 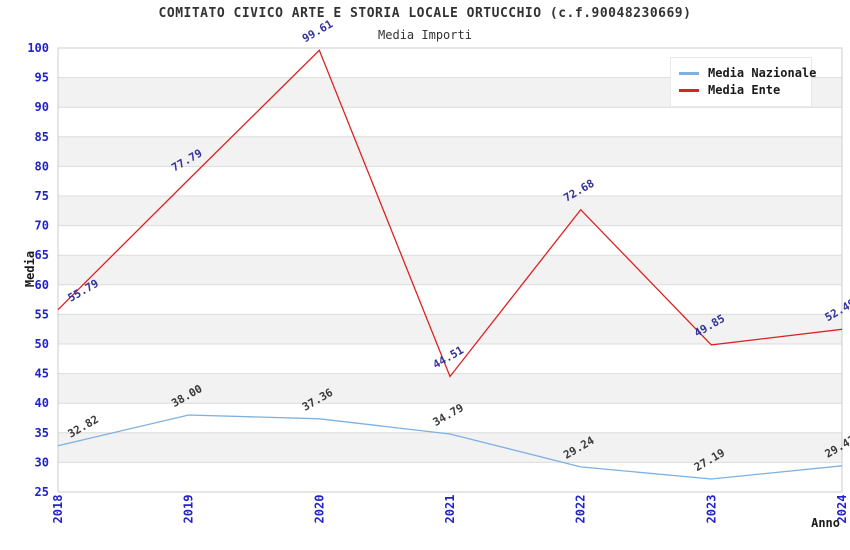 What do you see at coordinates (762, 73) in the screenshot?
I see `legend-label-media-nazionale: Media Nazionale` at bounding box center [762, 73].